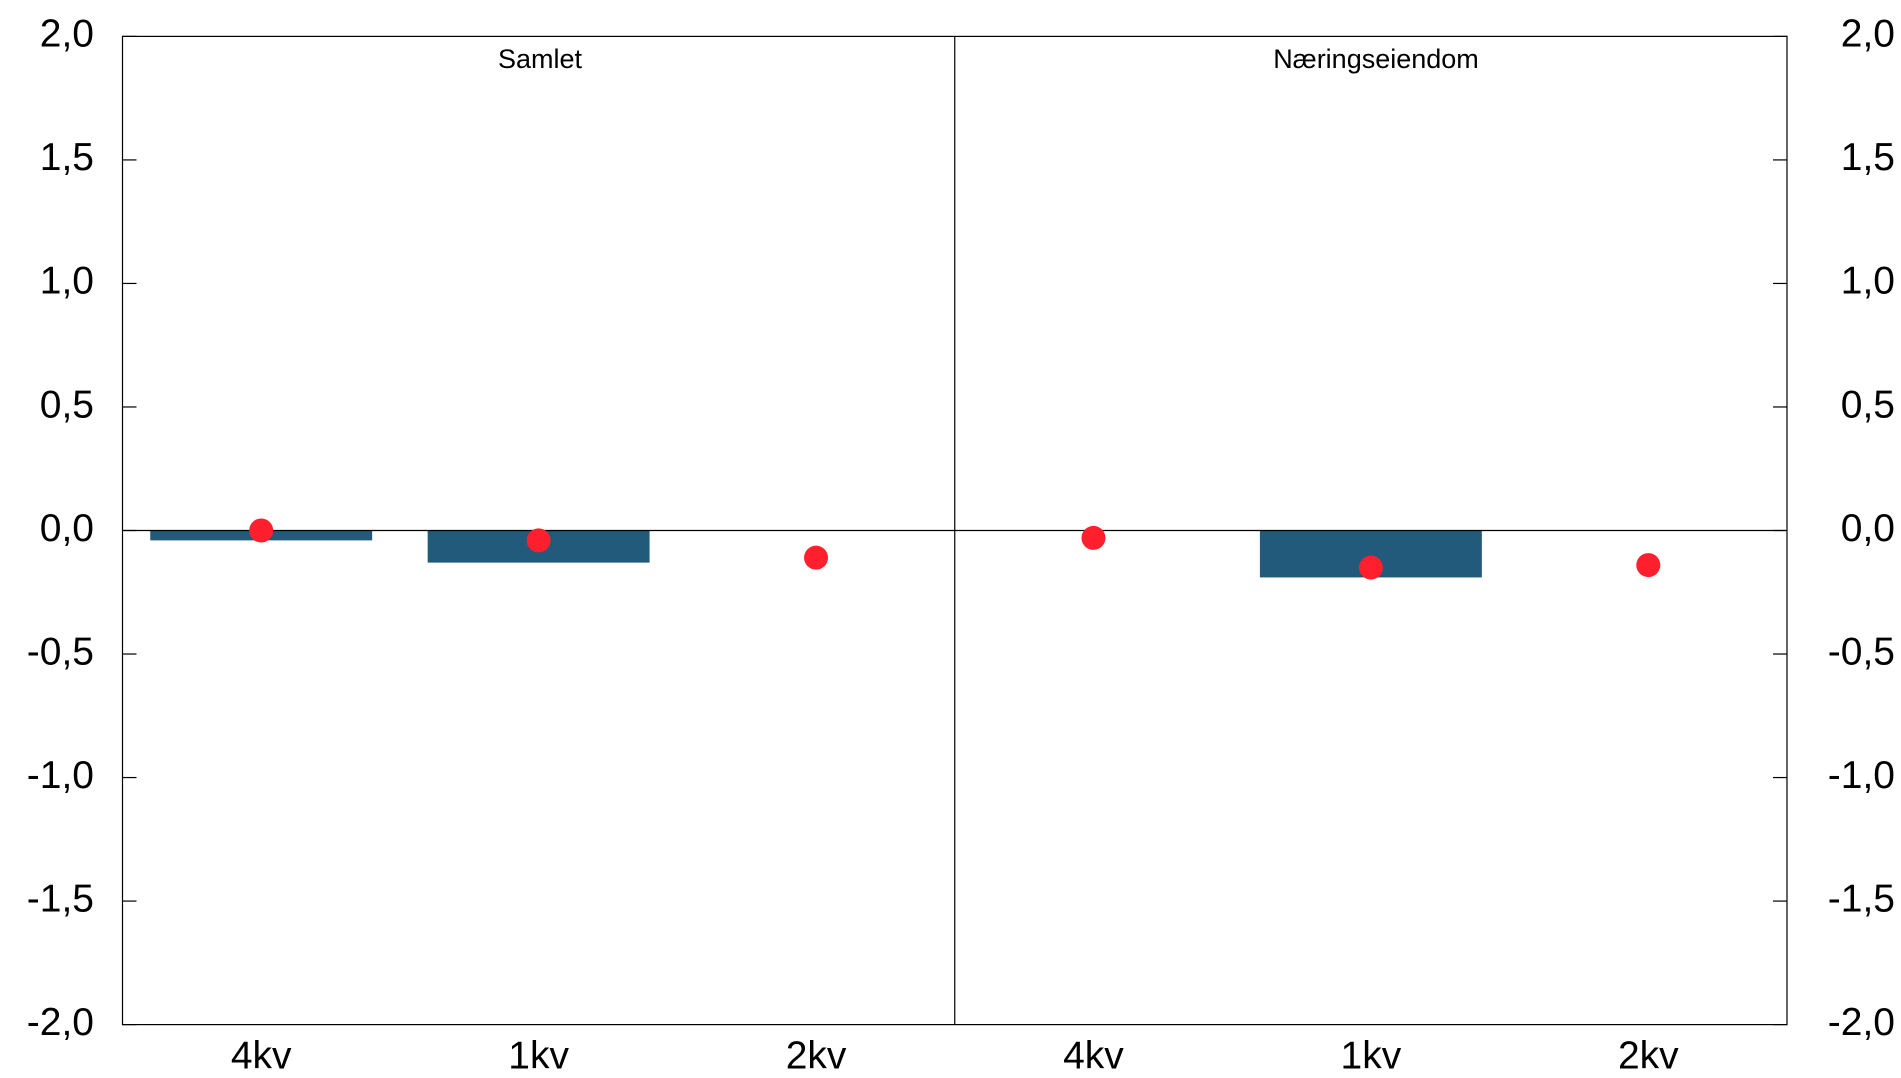 This screenshot has height=1078, width=1901. What do you see at coordinates (60, 775) in the screenshot?
I see `y-tick-label: -1,0` at bounding box center [60, 775].